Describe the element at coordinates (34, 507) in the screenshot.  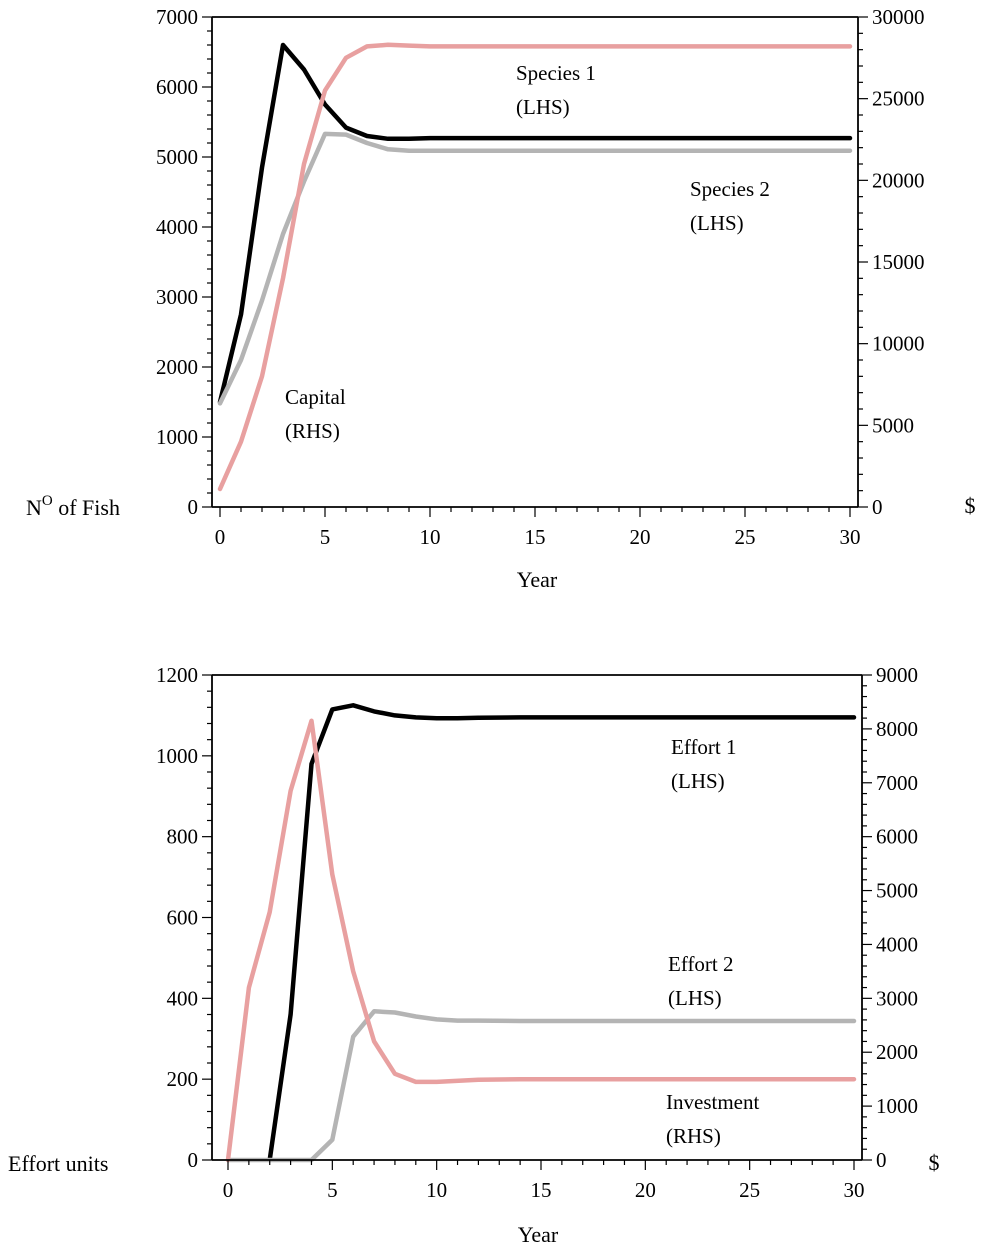
I see `y-axis-title-main: N` at that location.